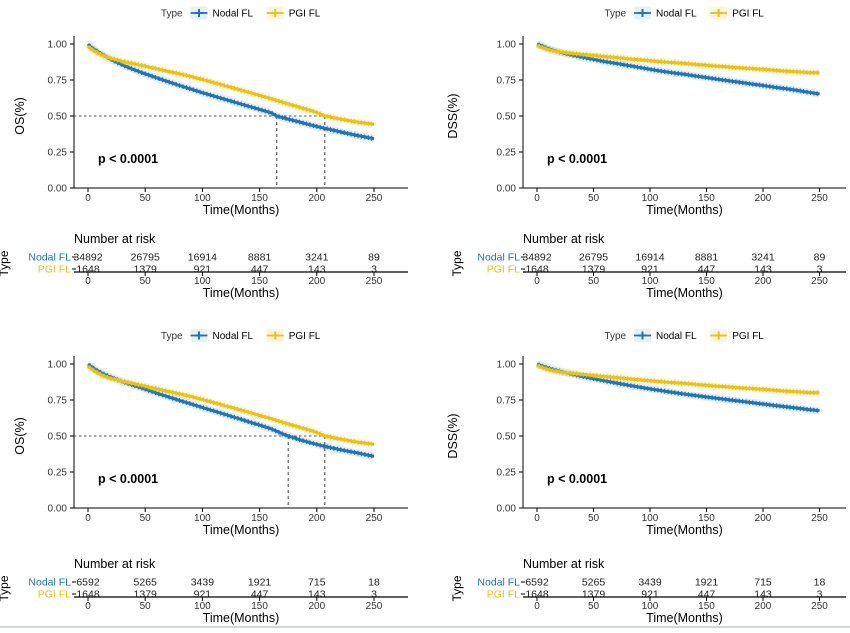 The width and height of the screenshot is (850, 633). What do you see at coordinates (202, 258) in the screenshot?
I see `risk-count: 16914` at bounding box center [202, 258].